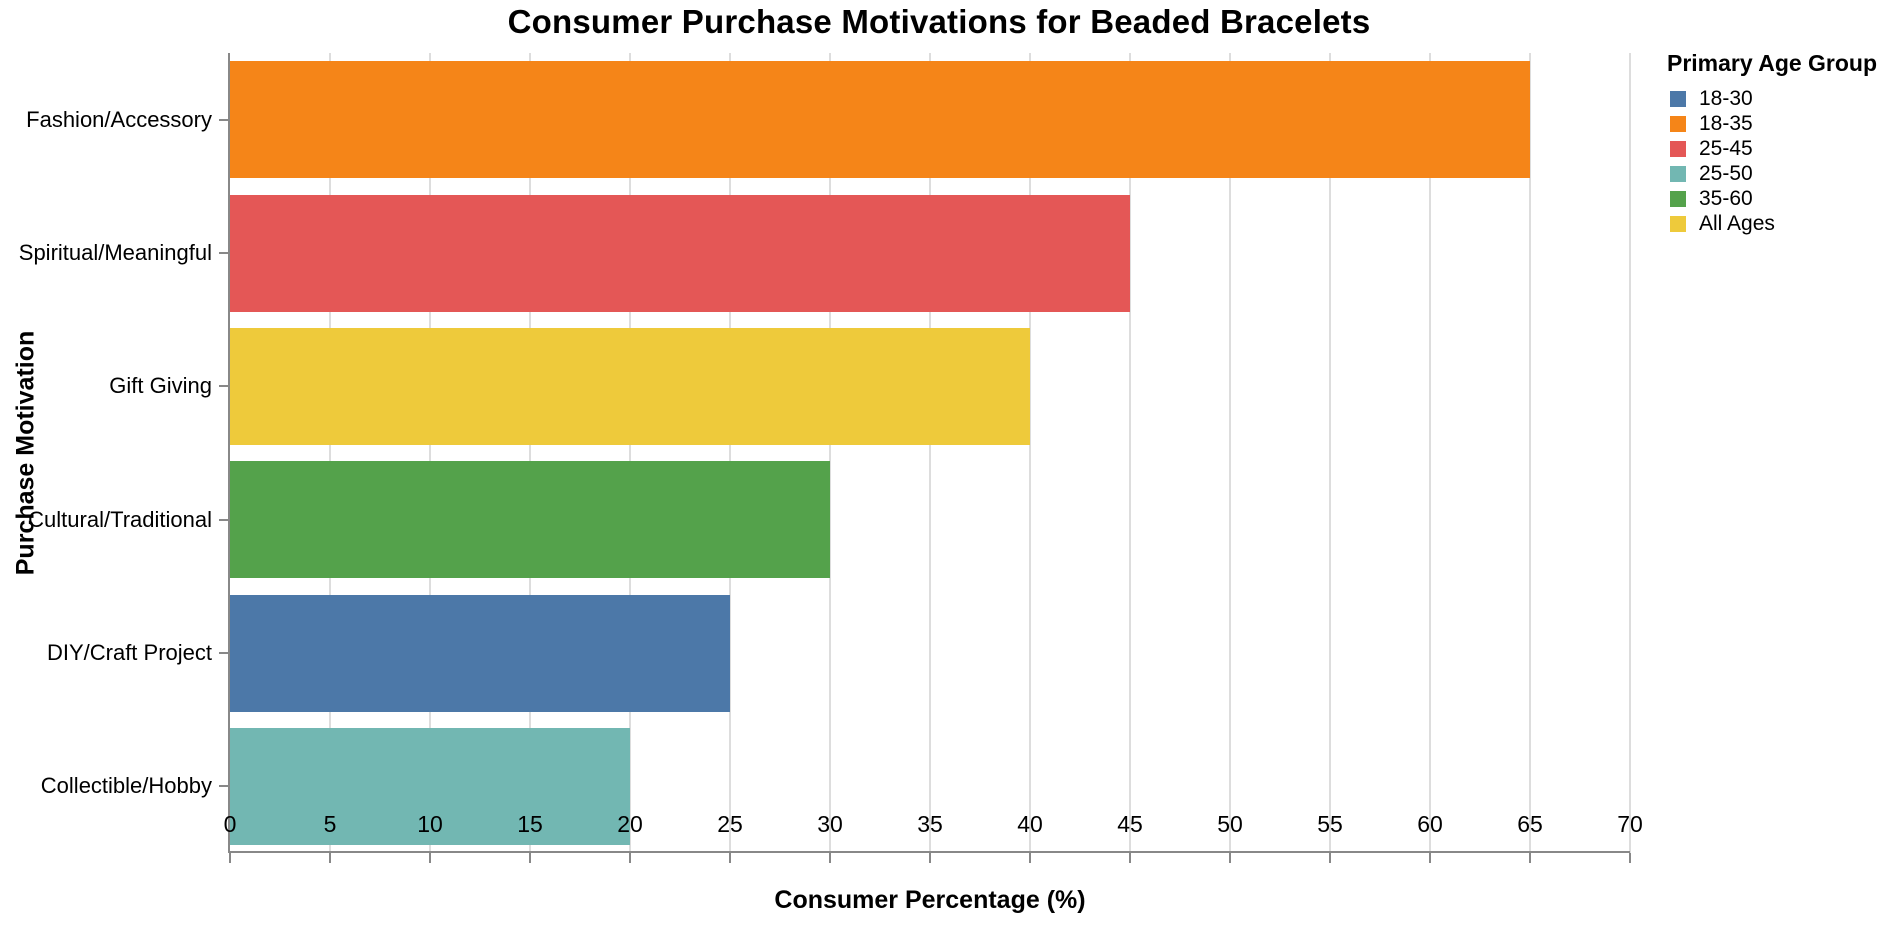 The height and width of the screenshot is (928, 1878). What do you see at coordinates (1726, 198) in the screenshot?
I see `legend-label: 35-60` at bounding box center [1726, 198].